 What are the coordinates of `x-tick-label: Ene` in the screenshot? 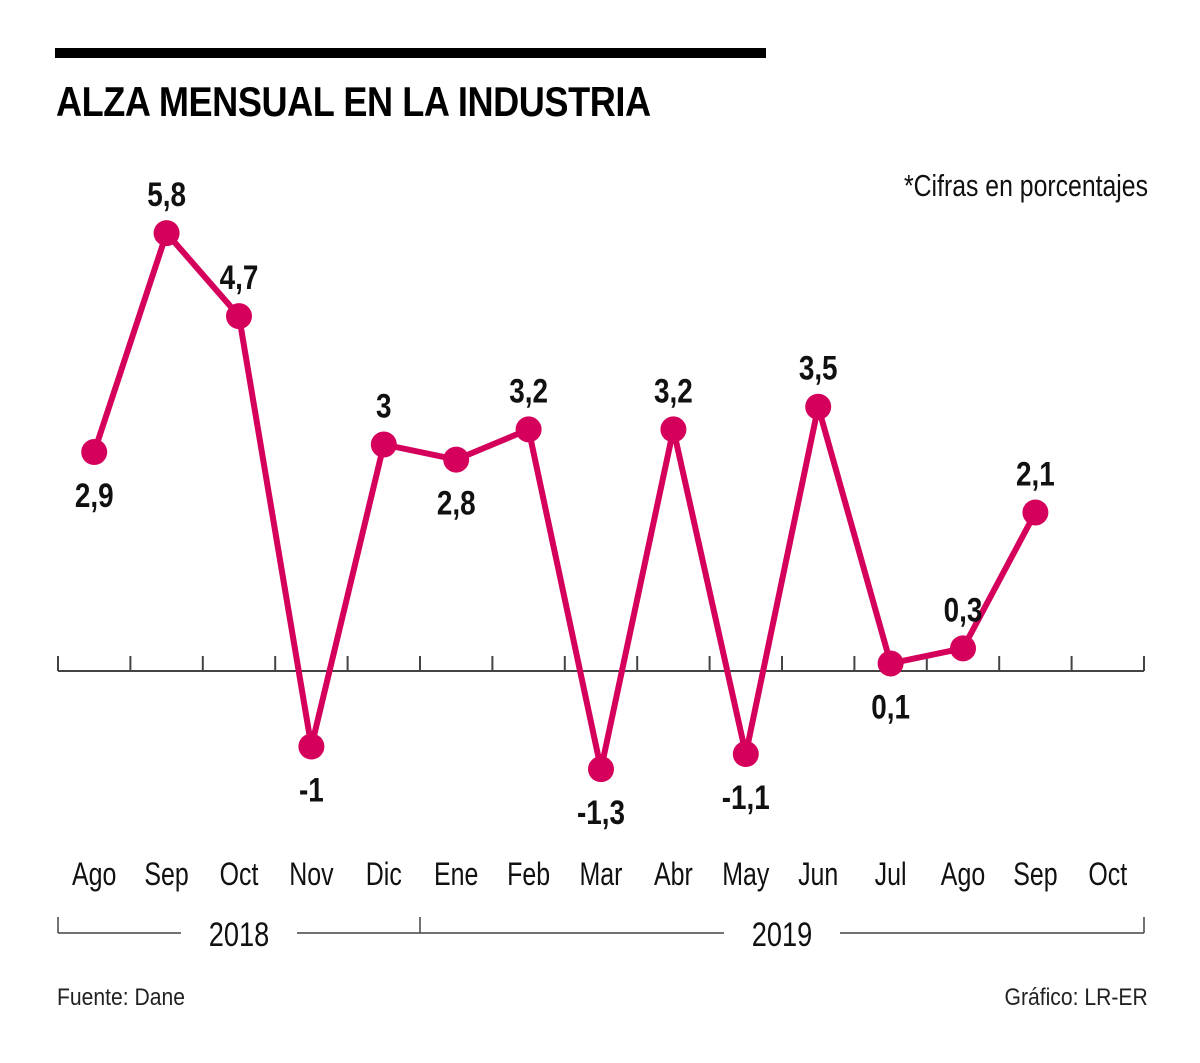 It's located at (456, 875).